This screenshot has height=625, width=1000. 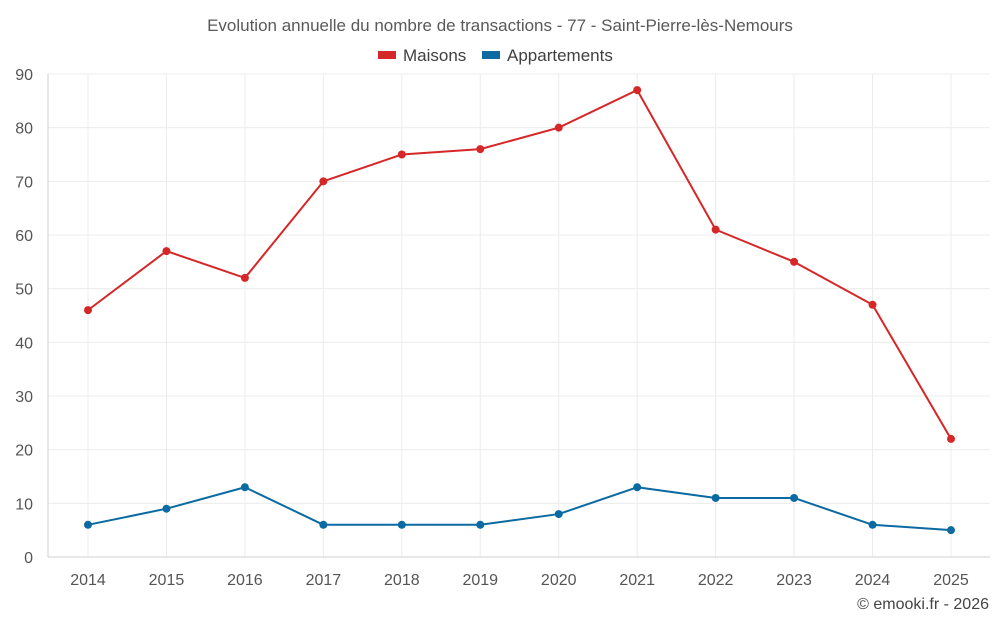 What do you see at coordinates (24, 451) in the screenshot?
I see `y-tick-label: 20` at bounding box center [24, 451].